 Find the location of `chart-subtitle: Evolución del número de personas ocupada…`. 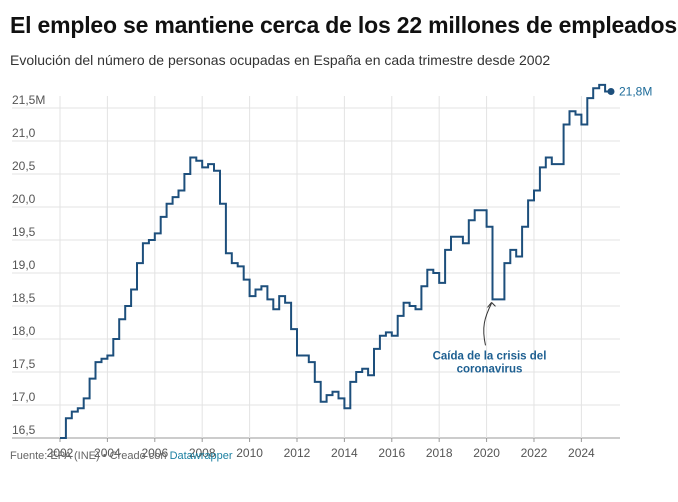

chart-subtitle: Evolución del número de personas ocupada… is located at coordinates (280, 60).